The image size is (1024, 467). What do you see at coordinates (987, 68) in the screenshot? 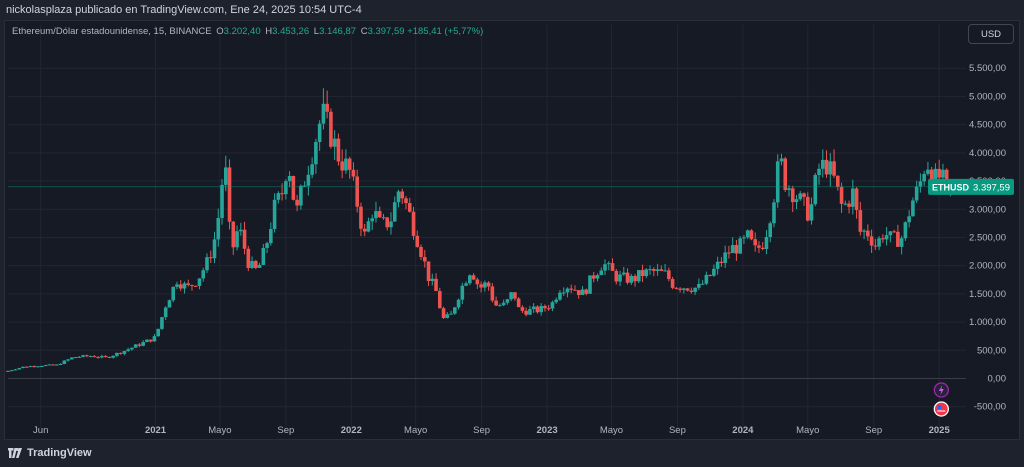
I see `y-tick-label: 5.500,00` at bounding box center [987, 68].